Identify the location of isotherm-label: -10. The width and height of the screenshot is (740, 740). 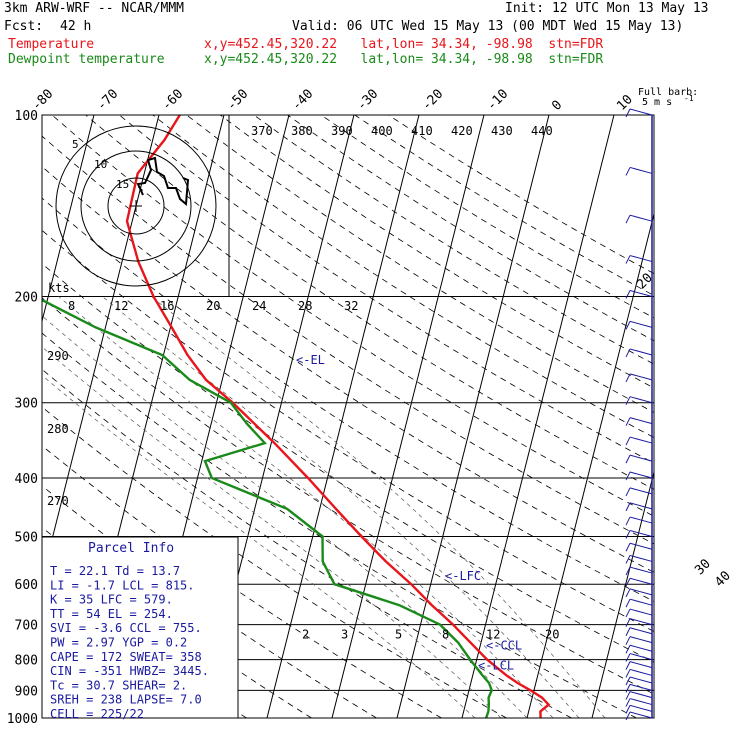
(497, 100).